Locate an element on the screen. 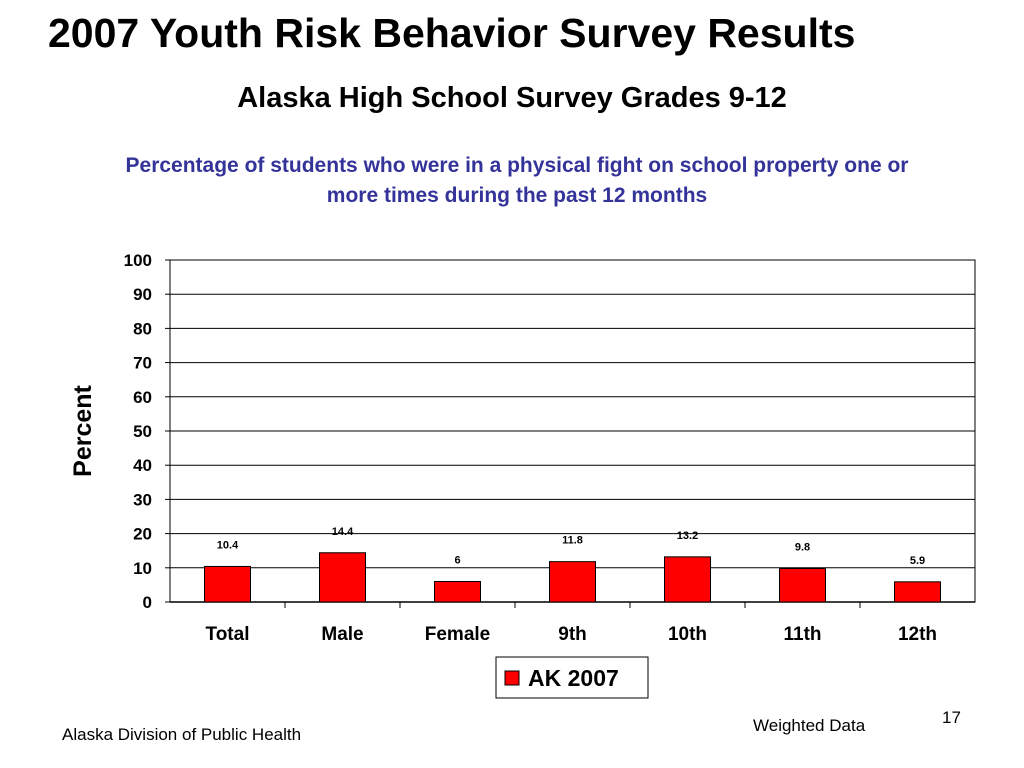 Image resolution: width=1024 pixels, height=768 pixels. page-number: 17 is located at coordinates (951, 717).